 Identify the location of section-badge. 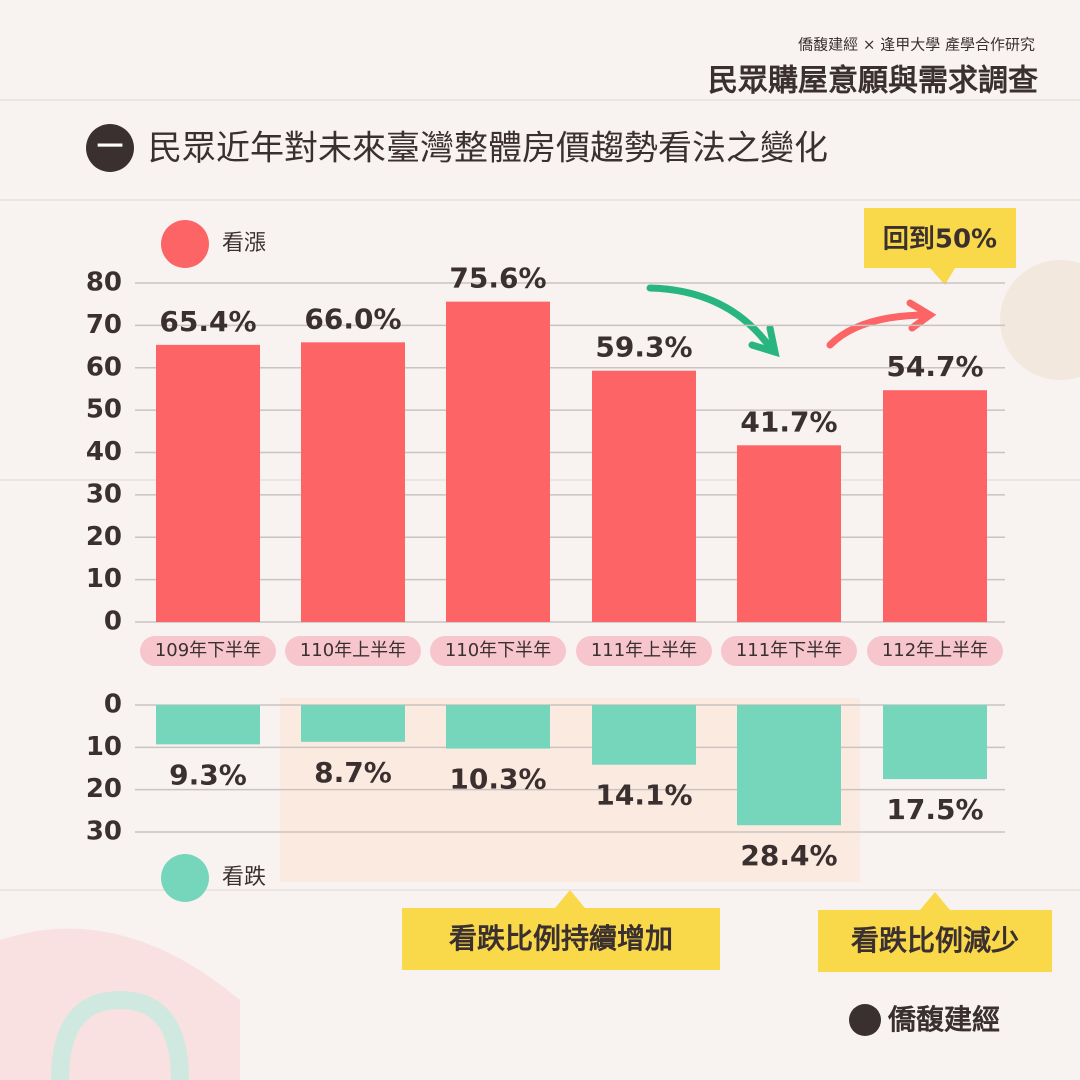
(110, 148).